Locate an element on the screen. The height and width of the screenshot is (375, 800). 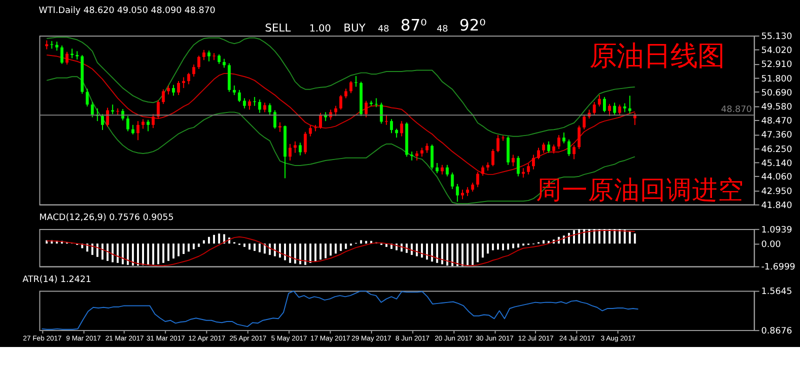
y-tick-label: 46.250 is located at coordinates (776, 149).